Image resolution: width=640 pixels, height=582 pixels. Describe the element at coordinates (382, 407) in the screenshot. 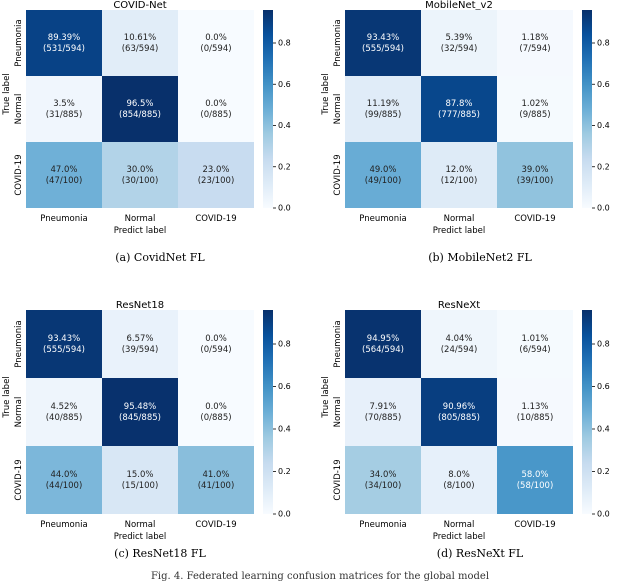

I see `cell-percent-label: 7.91%` at that location.